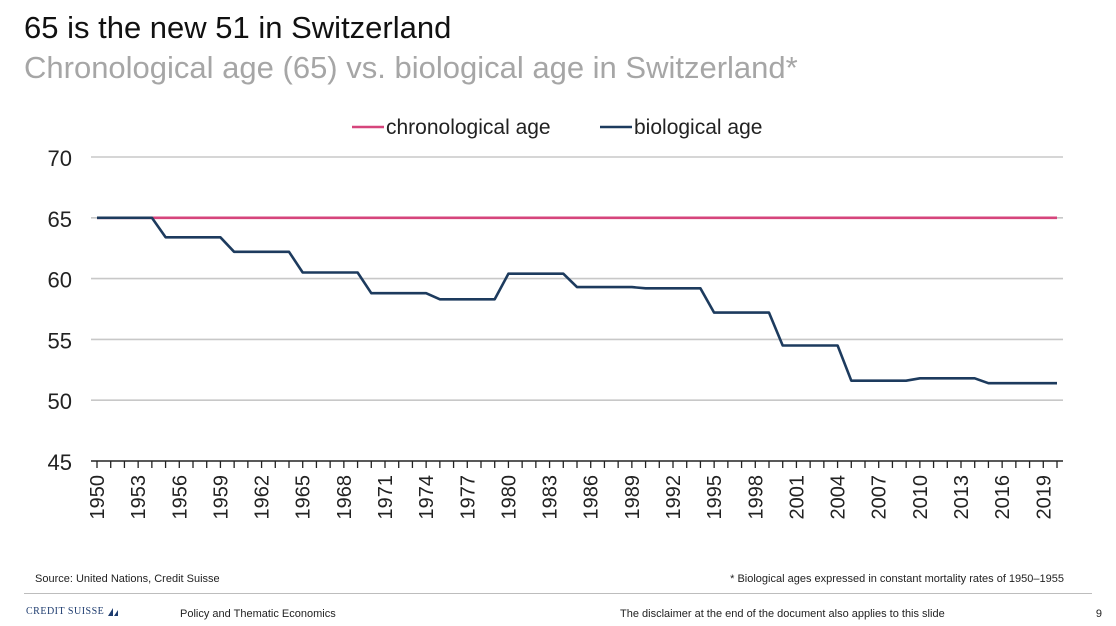 This screenshot has height=626, width=1116. What do you see at coordinates (258, 614) in the screenshot?
I see `department-label: Policy and Thematic Economics` at bounding box center [258, 614].